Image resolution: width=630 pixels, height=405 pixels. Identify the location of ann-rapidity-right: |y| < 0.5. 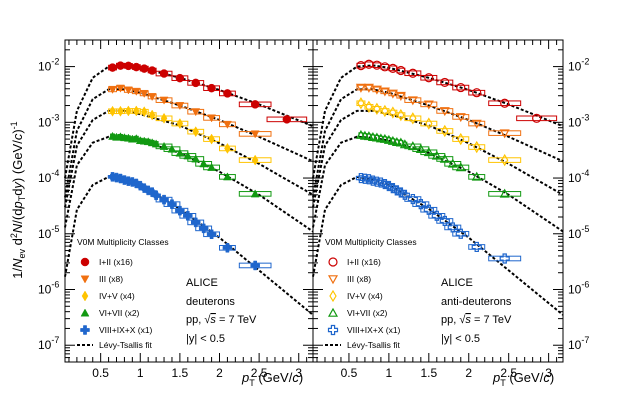
(460, 339).